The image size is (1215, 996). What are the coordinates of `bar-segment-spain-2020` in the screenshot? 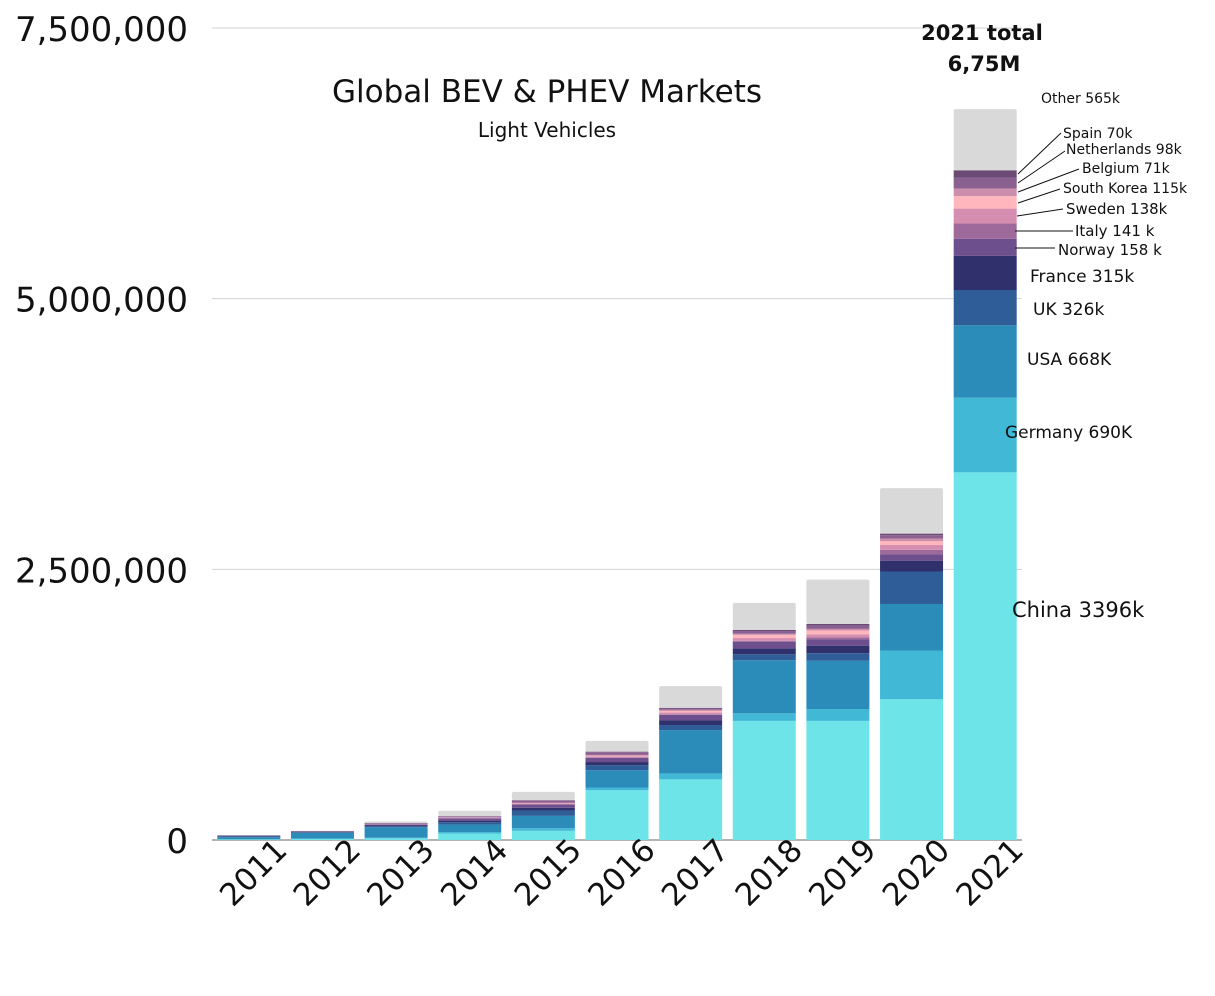 It's located at (911, 535).